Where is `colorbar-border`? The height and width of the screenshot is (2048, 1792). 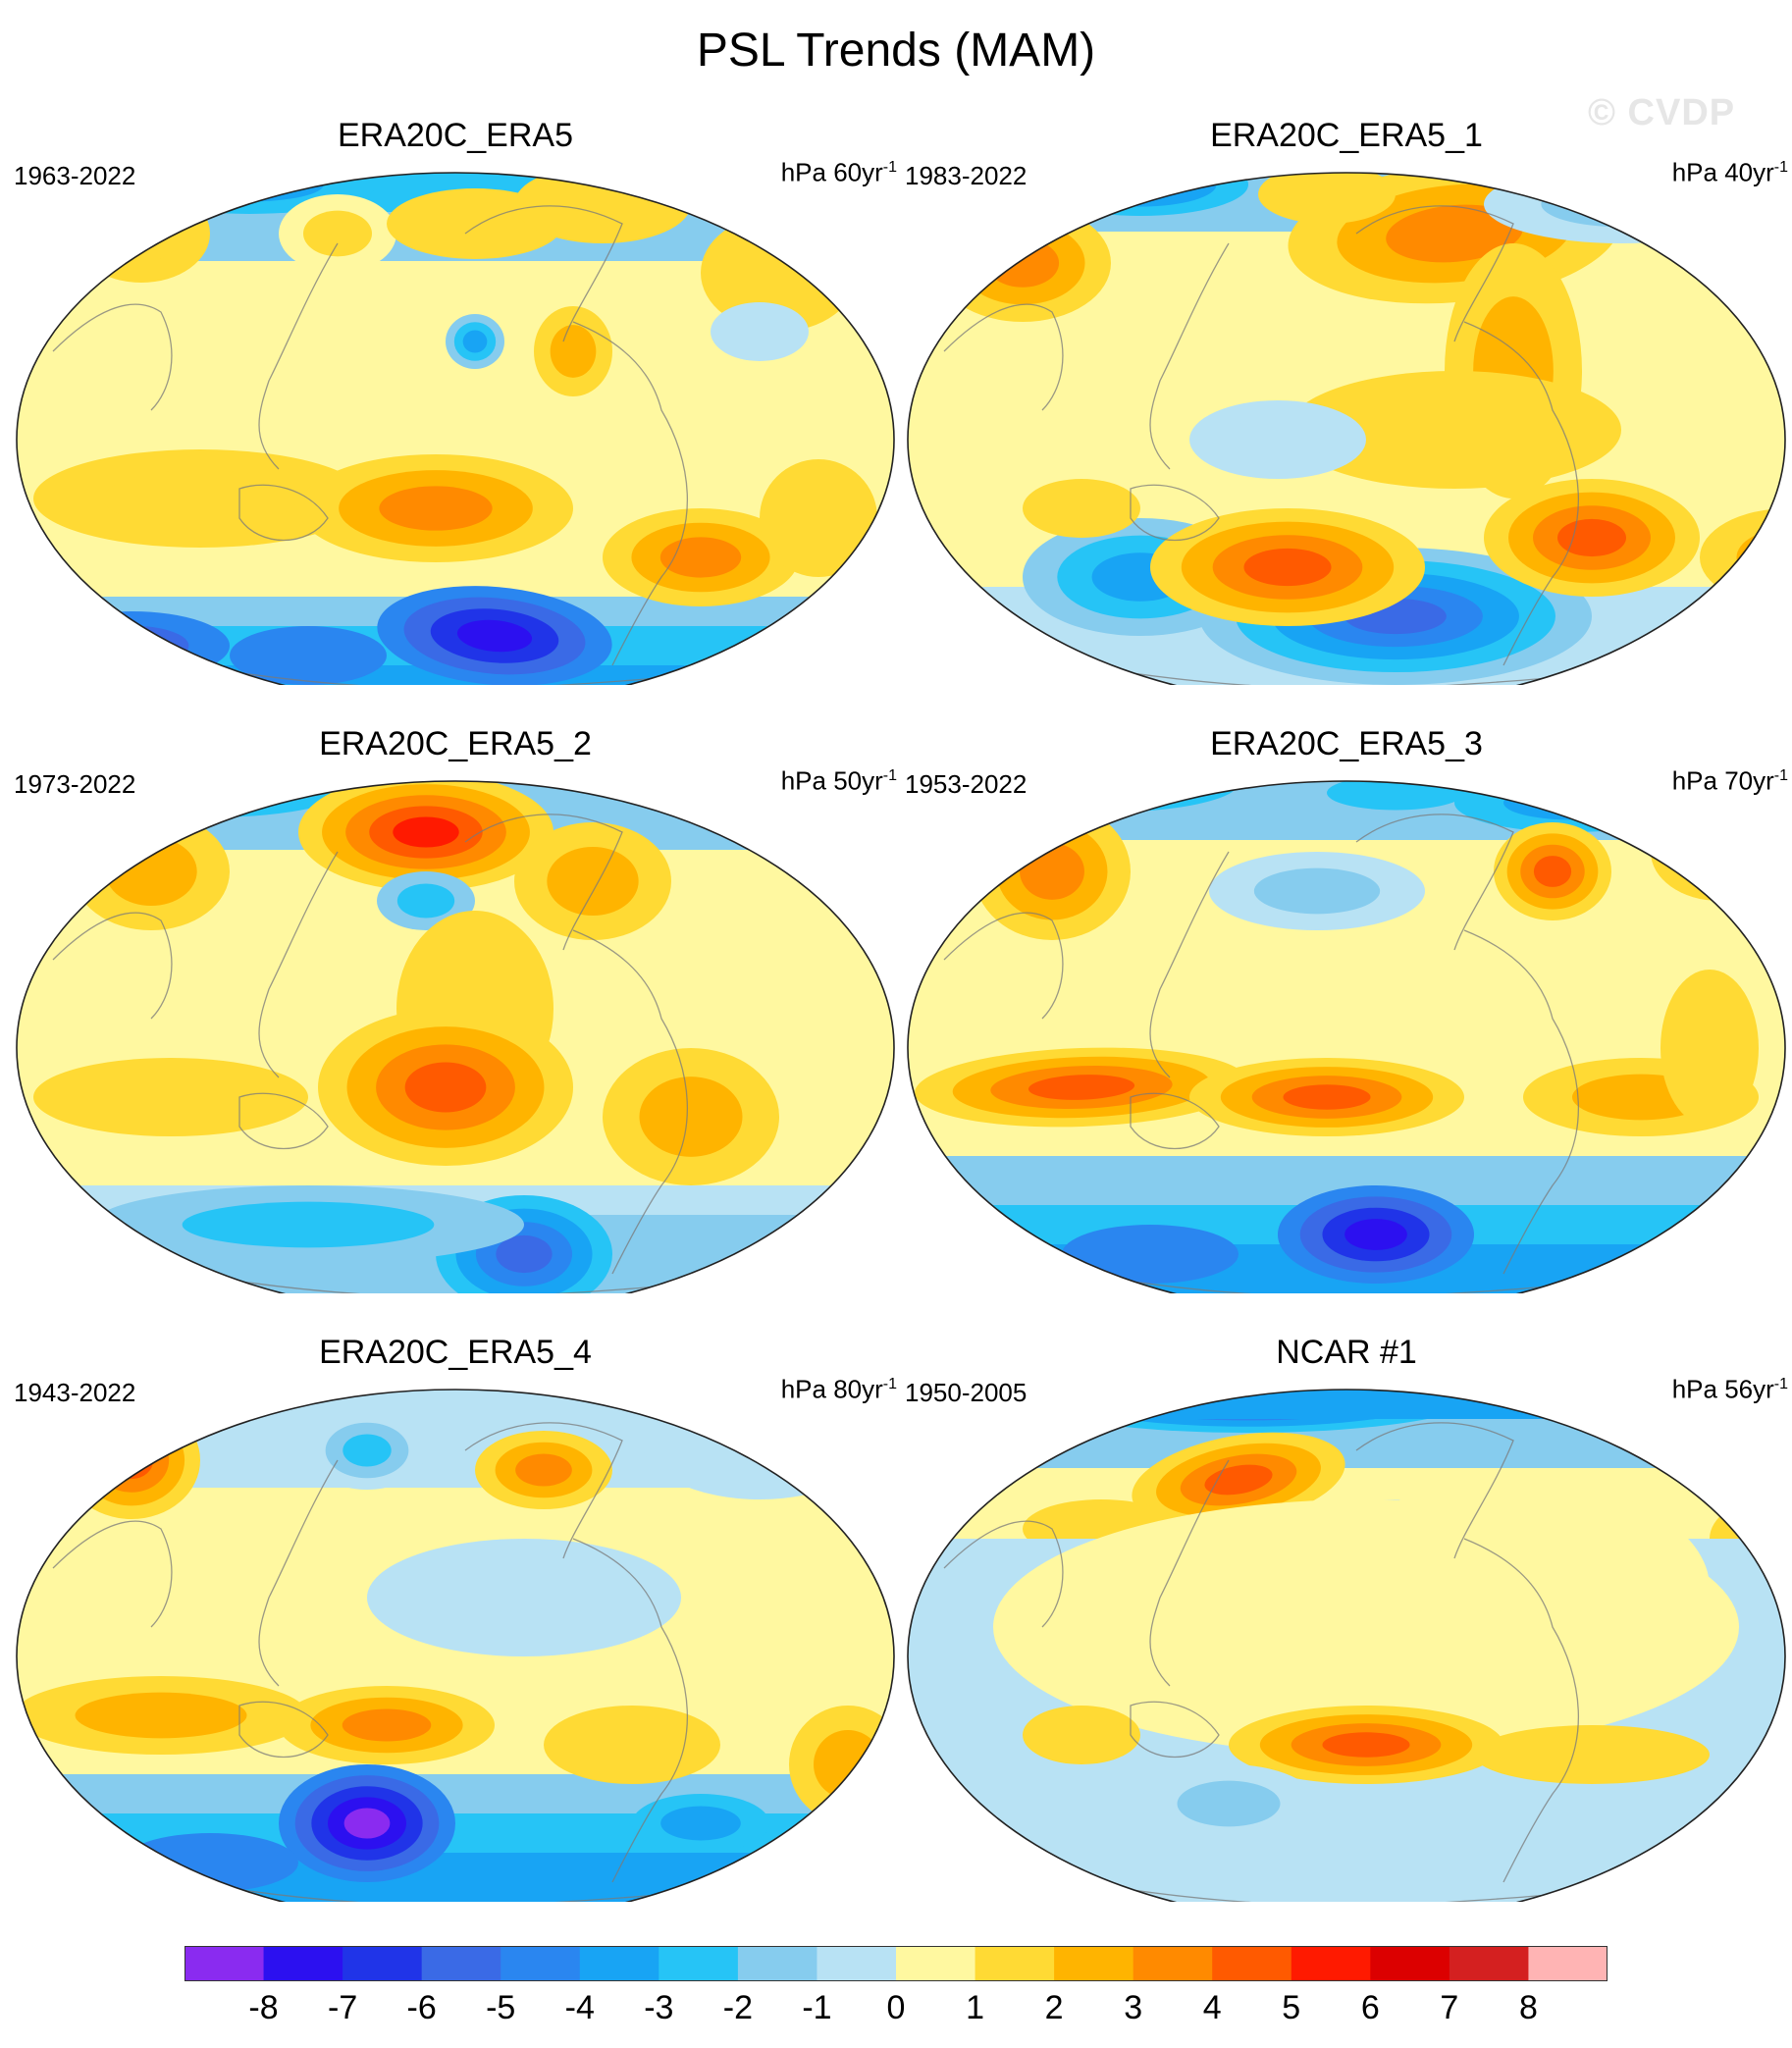 colorbar-border is located at coordinates (896, 1963).